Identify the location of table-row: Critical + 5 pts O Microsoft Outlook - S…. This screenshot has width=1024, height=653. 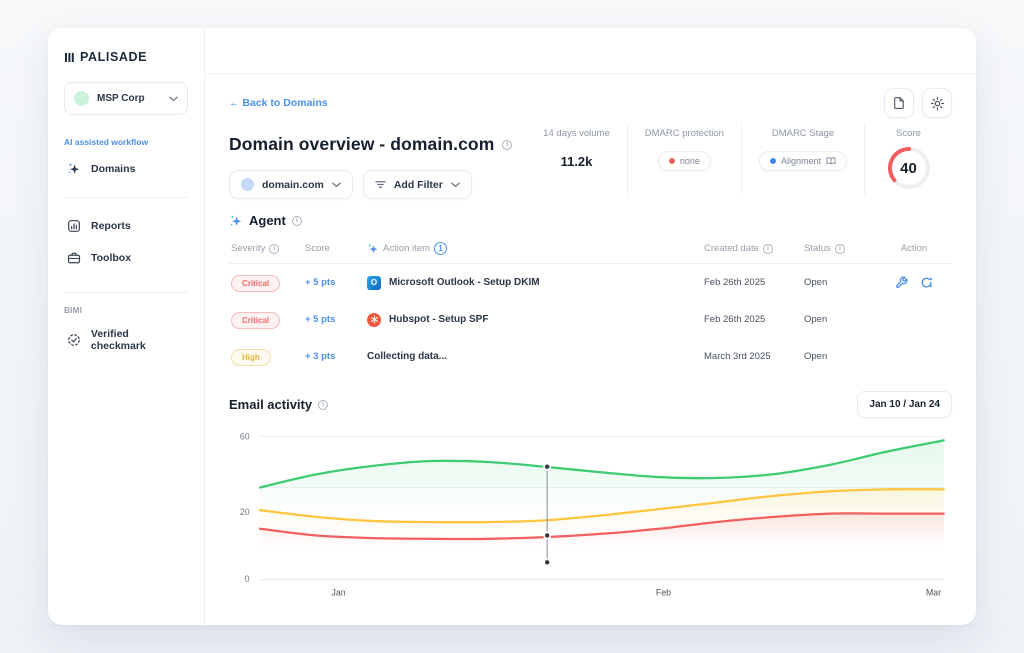
(590, 282).